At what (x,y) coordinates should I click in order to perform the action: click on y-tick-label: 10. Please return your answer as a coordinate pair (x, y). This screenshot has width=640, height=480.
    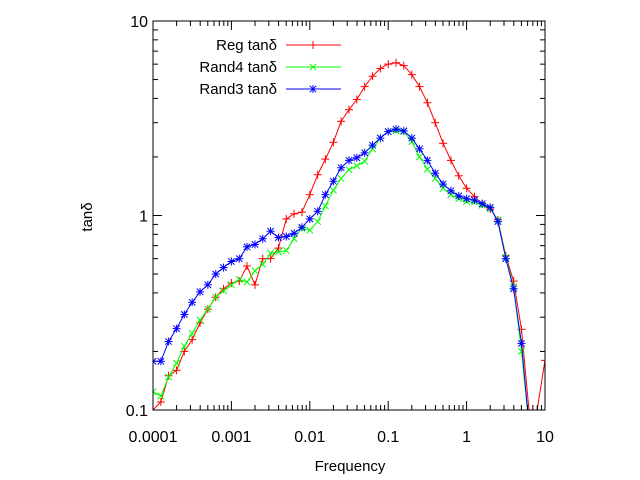
    Looking at the image, I should click on (139, 22).